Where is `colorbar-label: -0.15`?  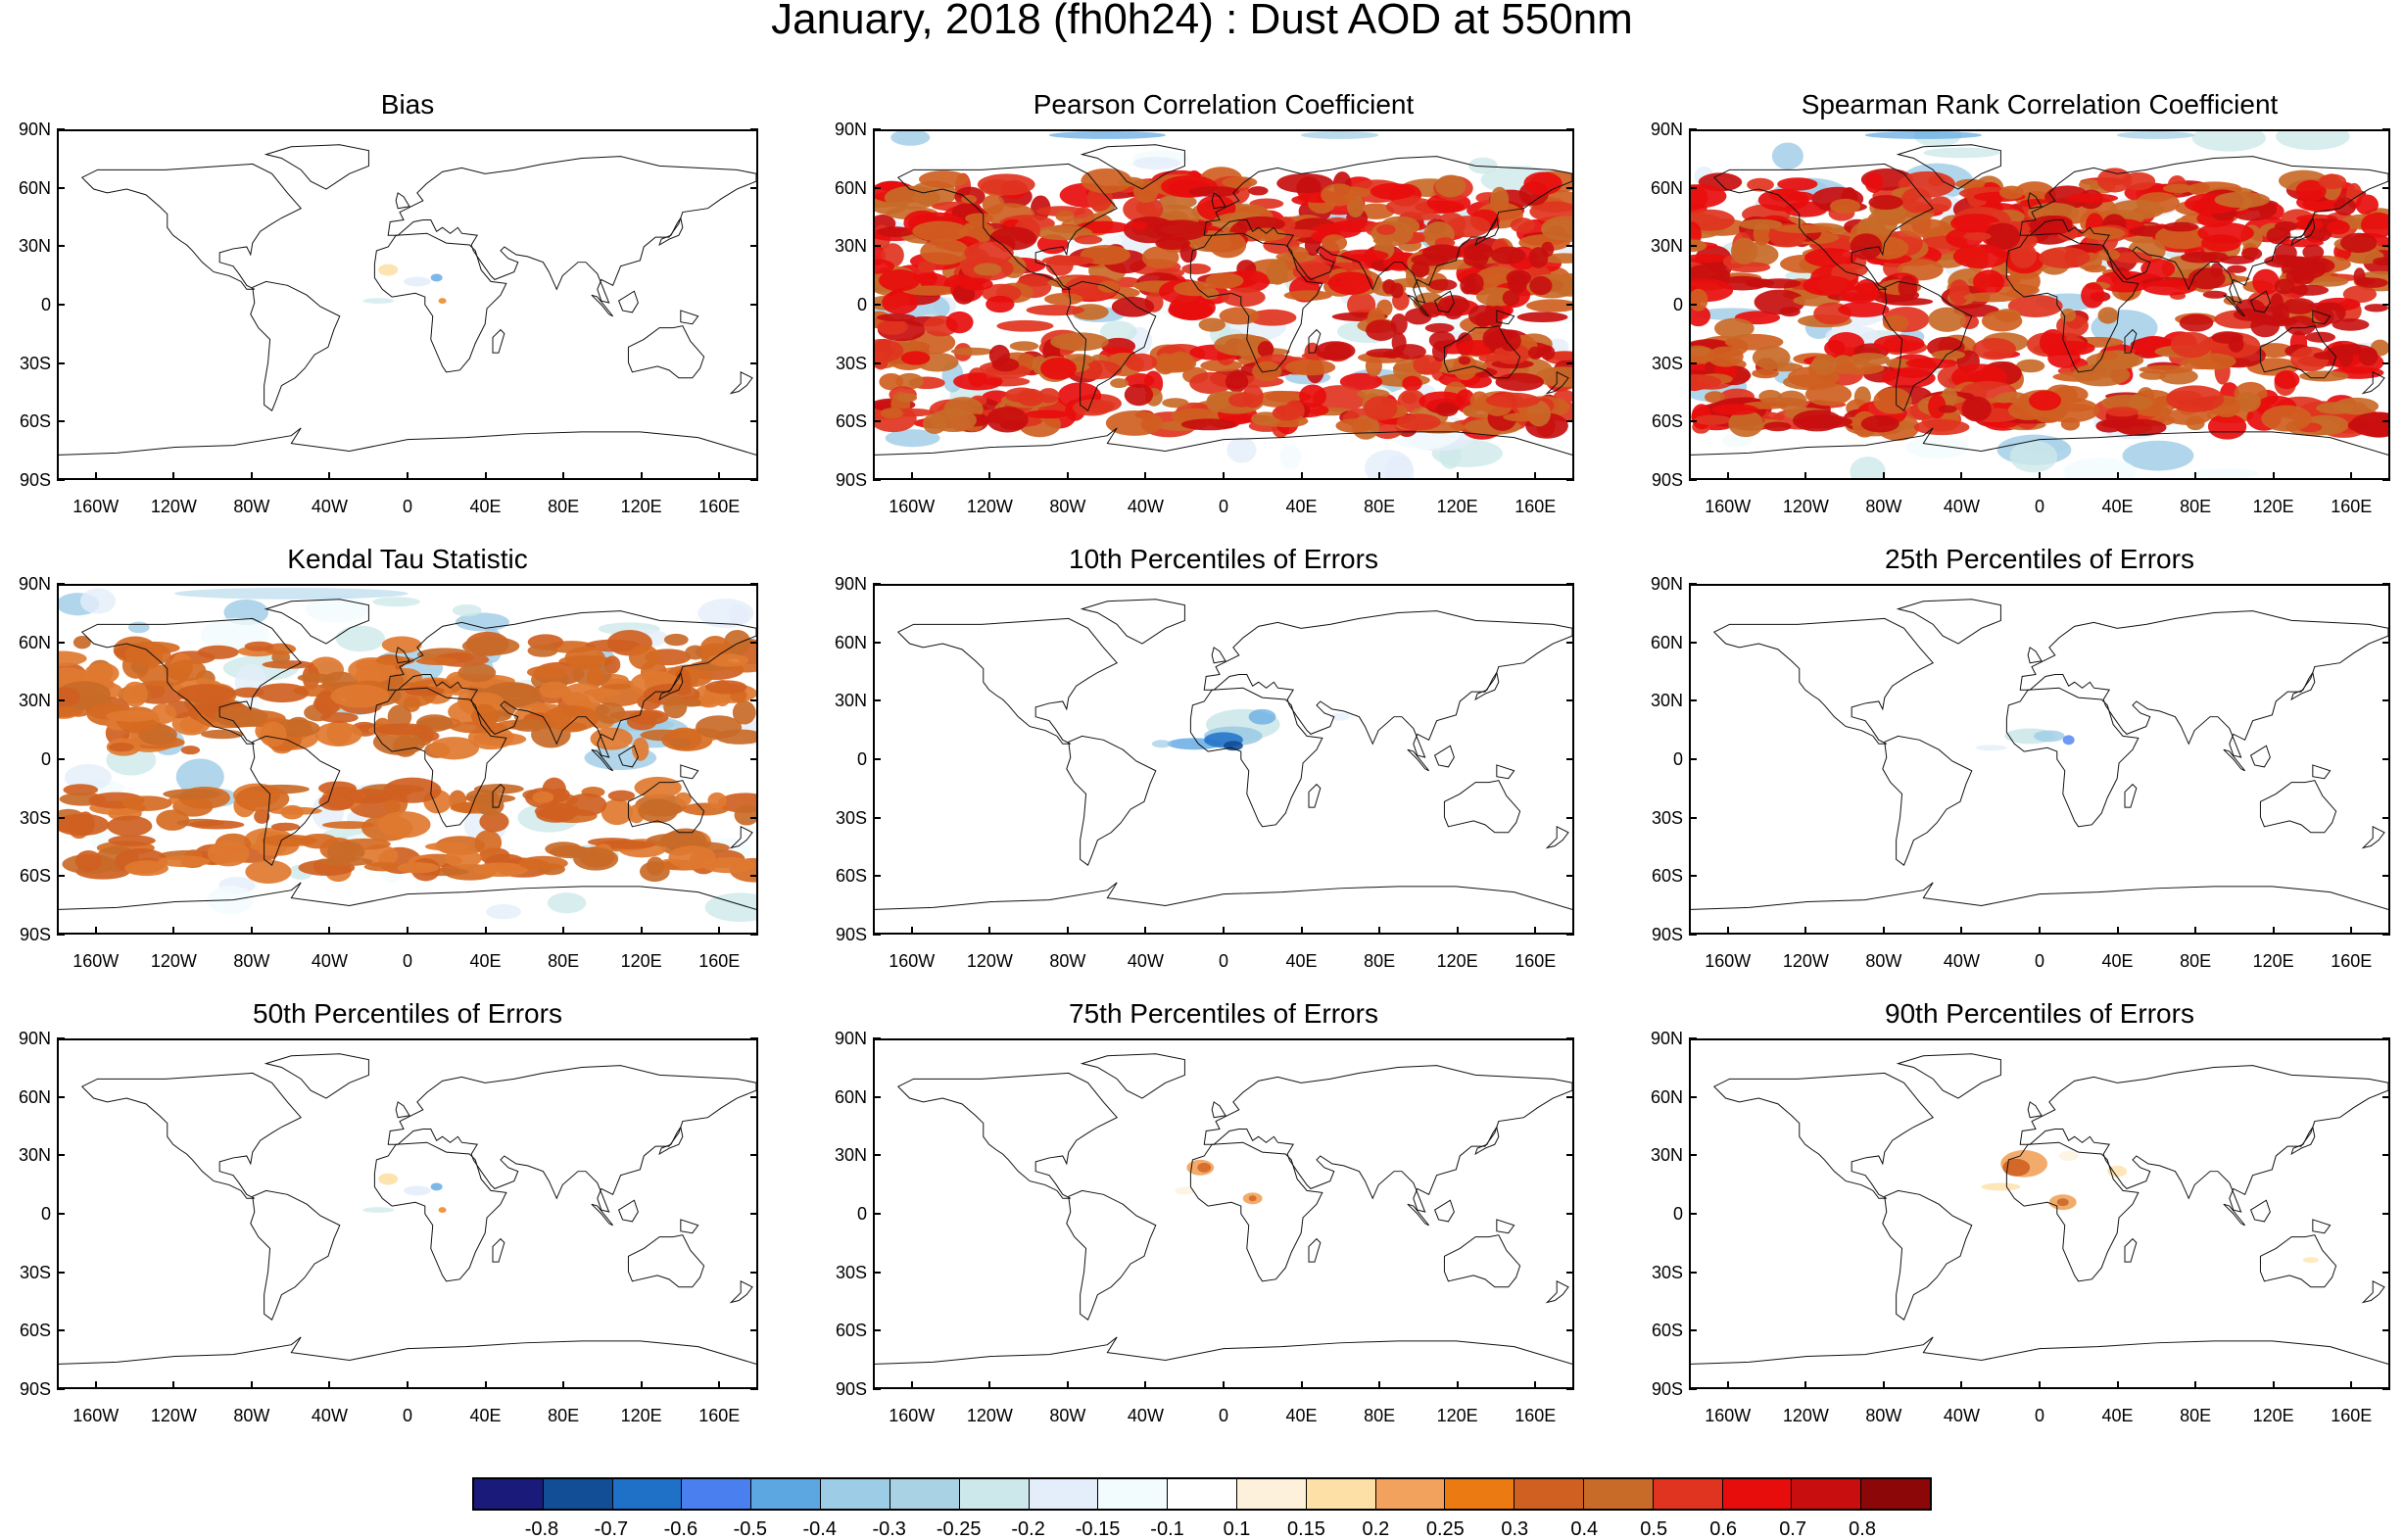 colorbar-label: -0.15 is located at coordinates (1098, 1529).